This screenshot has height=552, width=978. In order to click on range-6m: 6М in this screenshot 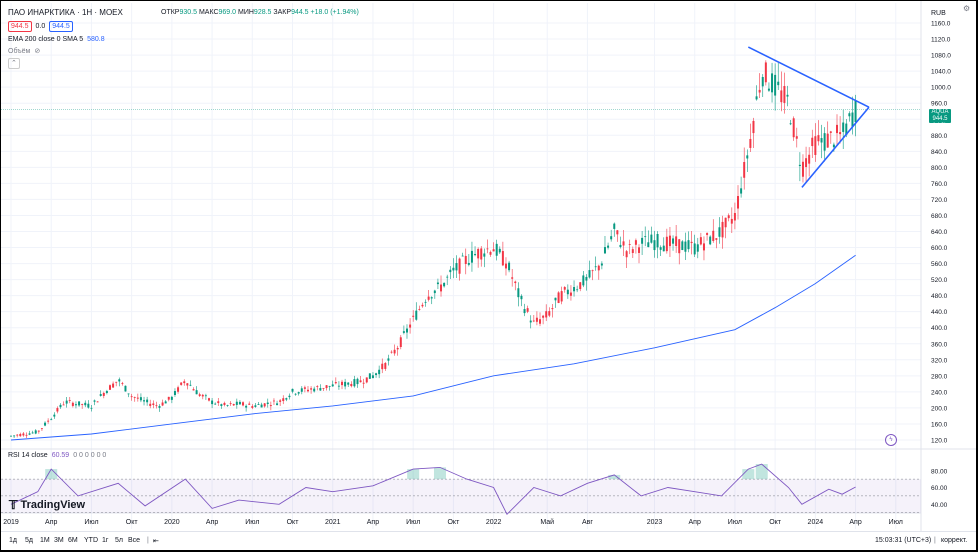, I will do `click(73, 540)`.